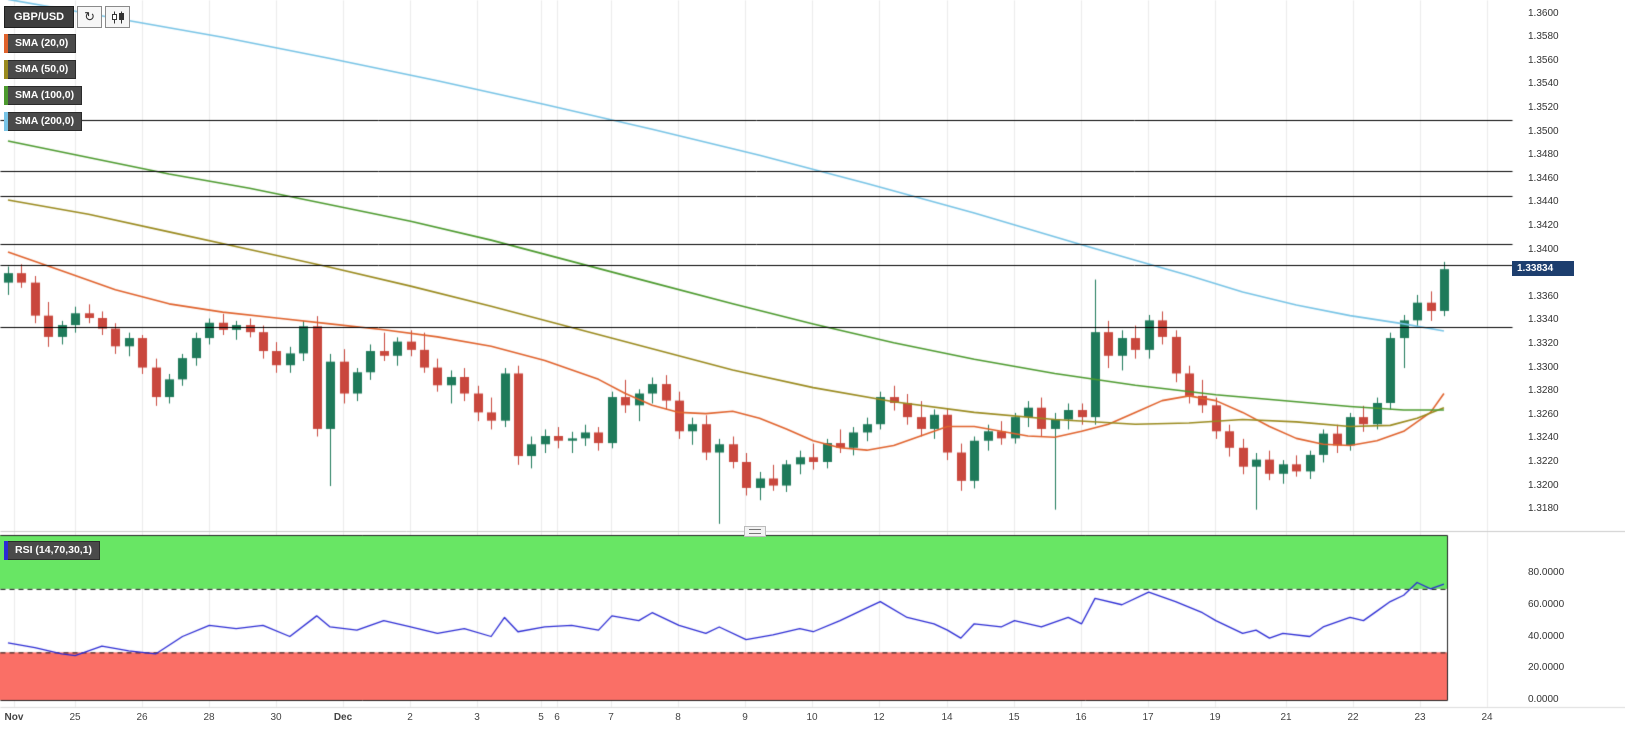  I want to click on refresh-icon: ↻, so click(90, 16).